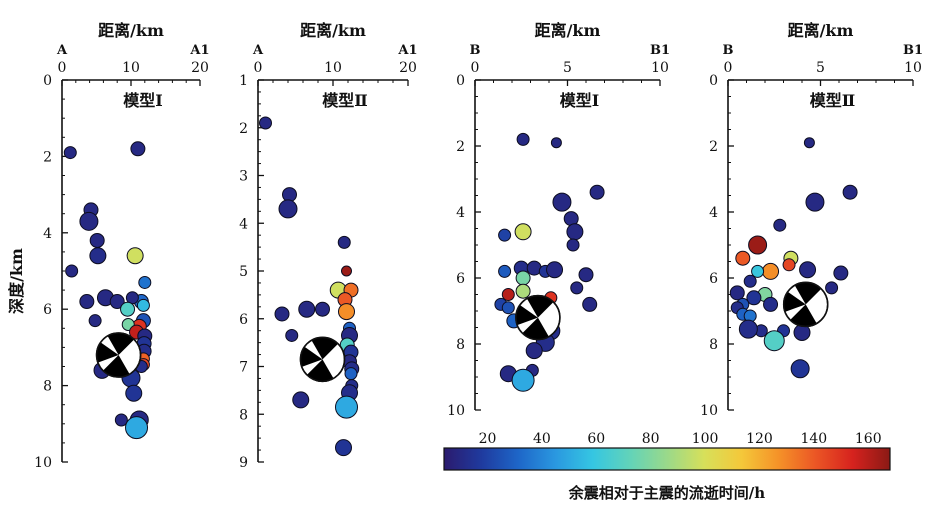  I want to click on colorbar-tick-label: 100, so click(705, 439).